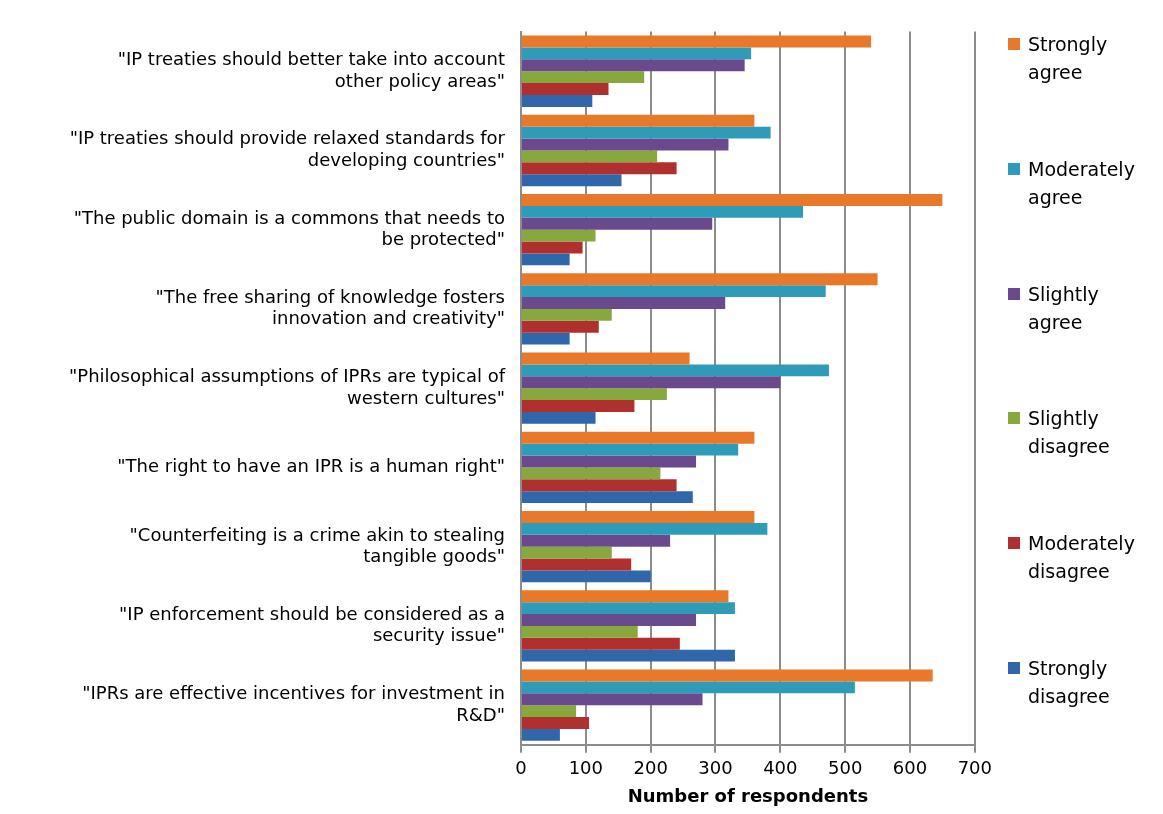 The width and height of the screenshot is (1163, 814). What do you see at coordinates (1082, 183) in the screenshot?
I see `legend-label: Moderately agree` at bounding box center [1082, 183].